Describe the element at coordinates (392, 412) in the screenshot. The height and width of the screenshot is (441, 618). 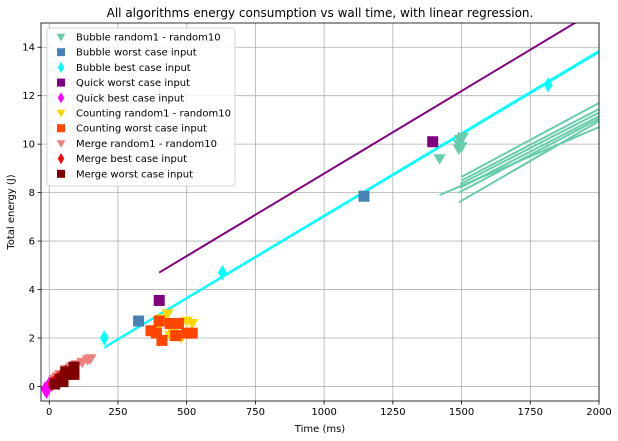
I see `x-tick-label: 1250` at that location.